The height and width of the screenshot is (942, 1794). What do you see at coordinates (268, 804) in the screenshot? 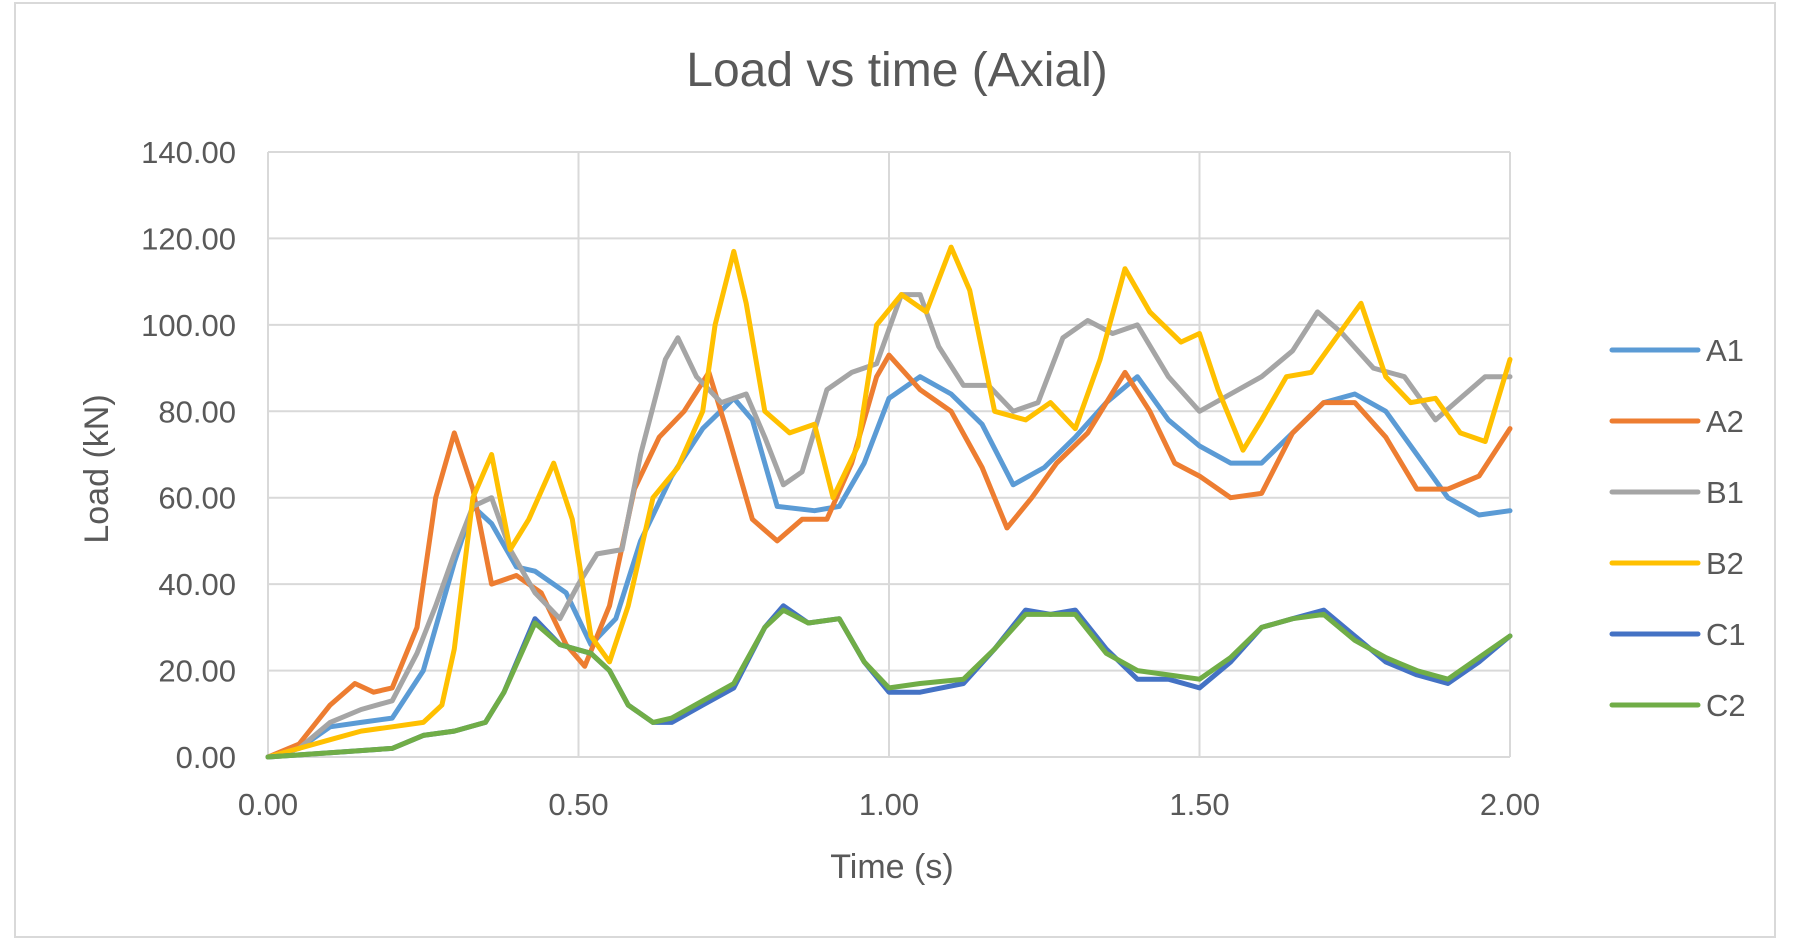
I see `x-tick-label: 0.00` at bounding box center [268, 804].